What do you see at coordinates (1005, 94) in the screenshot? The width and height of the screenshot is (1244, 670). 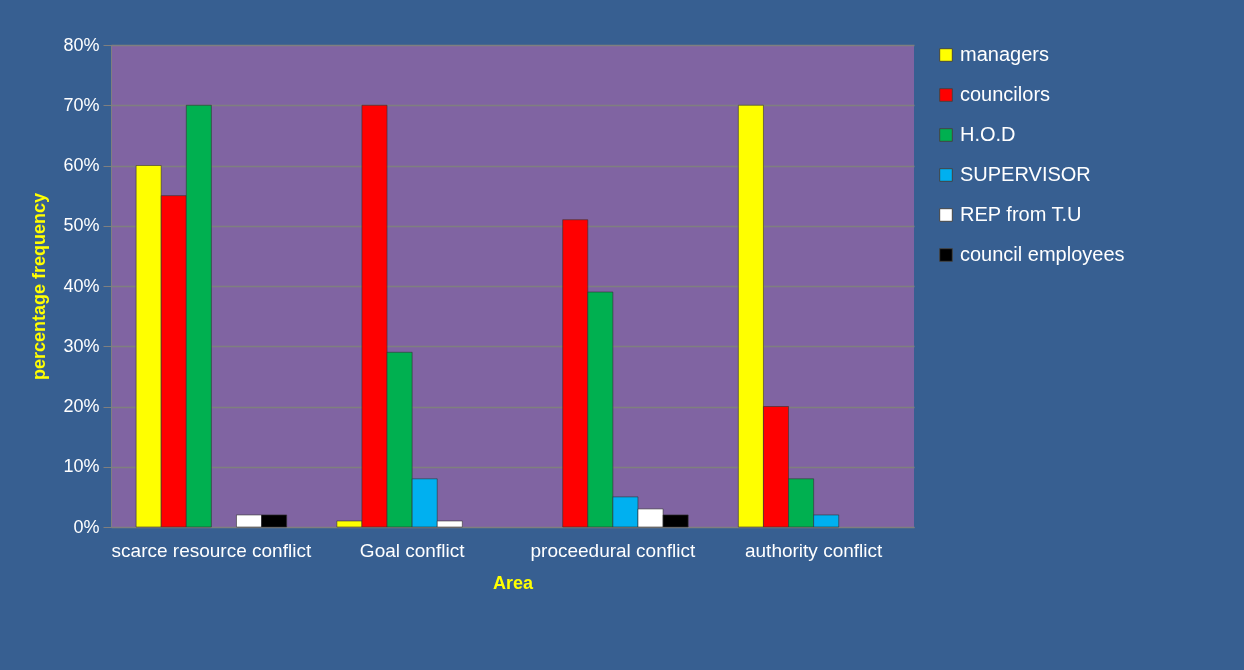 I see `legend-label: councilors` at bounding box center [1005, 94].